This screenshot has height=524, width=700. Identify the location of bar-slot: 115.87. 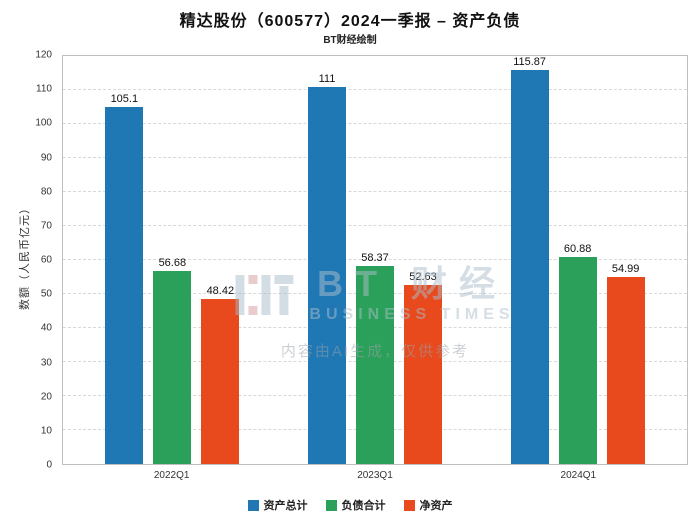
(529, 260).